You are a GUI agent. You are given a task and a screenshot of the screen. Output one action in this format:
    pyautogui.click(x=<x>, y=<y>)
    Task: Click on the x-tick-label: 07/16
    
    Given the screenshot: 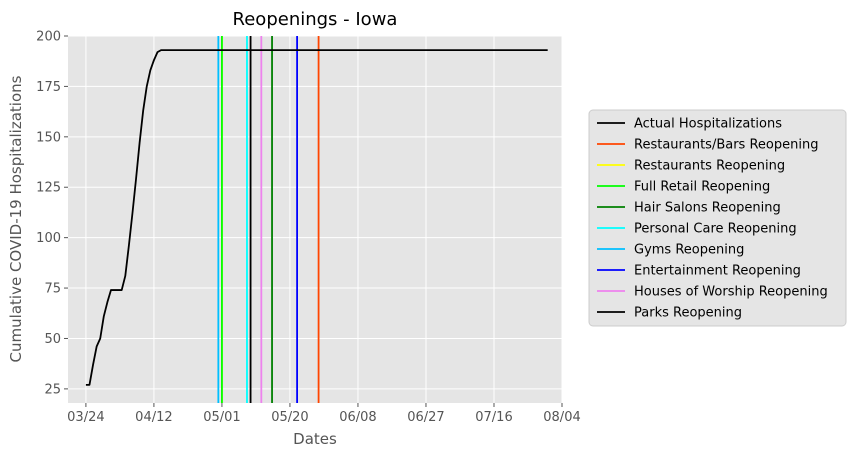 What is the action you would take?
    pyautogui.click(x=493, y=417)
    